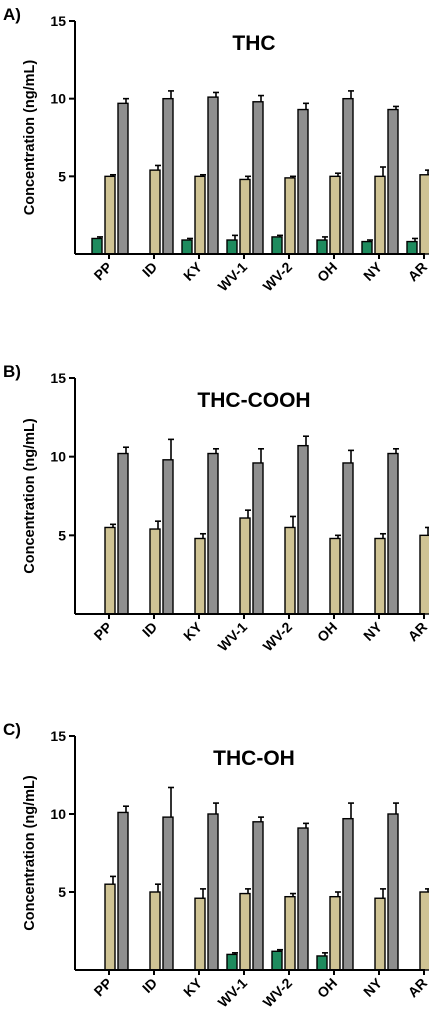 This screenshot has height=1020, width=429. Describe the element at coordinates (253, 43) in the screenshot. I see `chart-title: THC` at that location.